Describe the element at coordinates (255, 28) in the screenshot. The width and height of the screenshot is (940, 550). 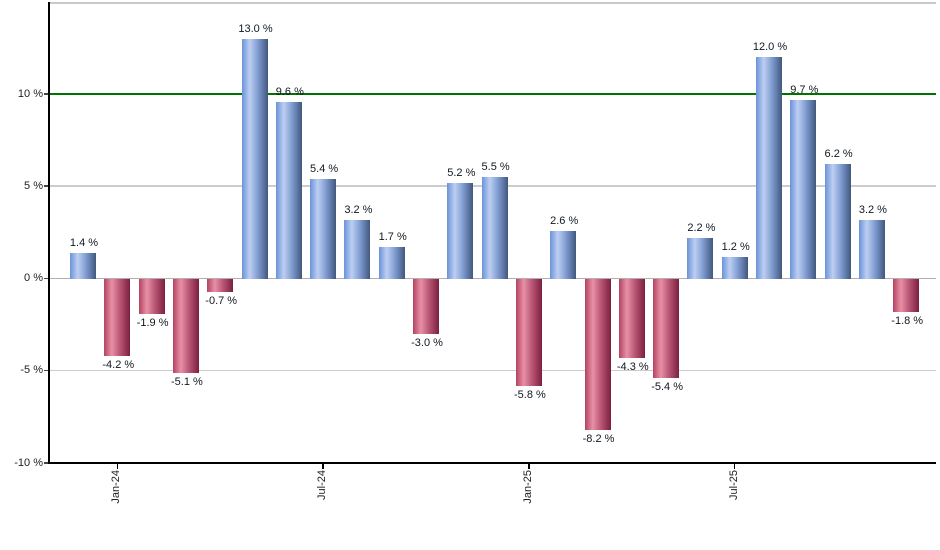
I see `bar-value-label: 13.0 %` at that location.